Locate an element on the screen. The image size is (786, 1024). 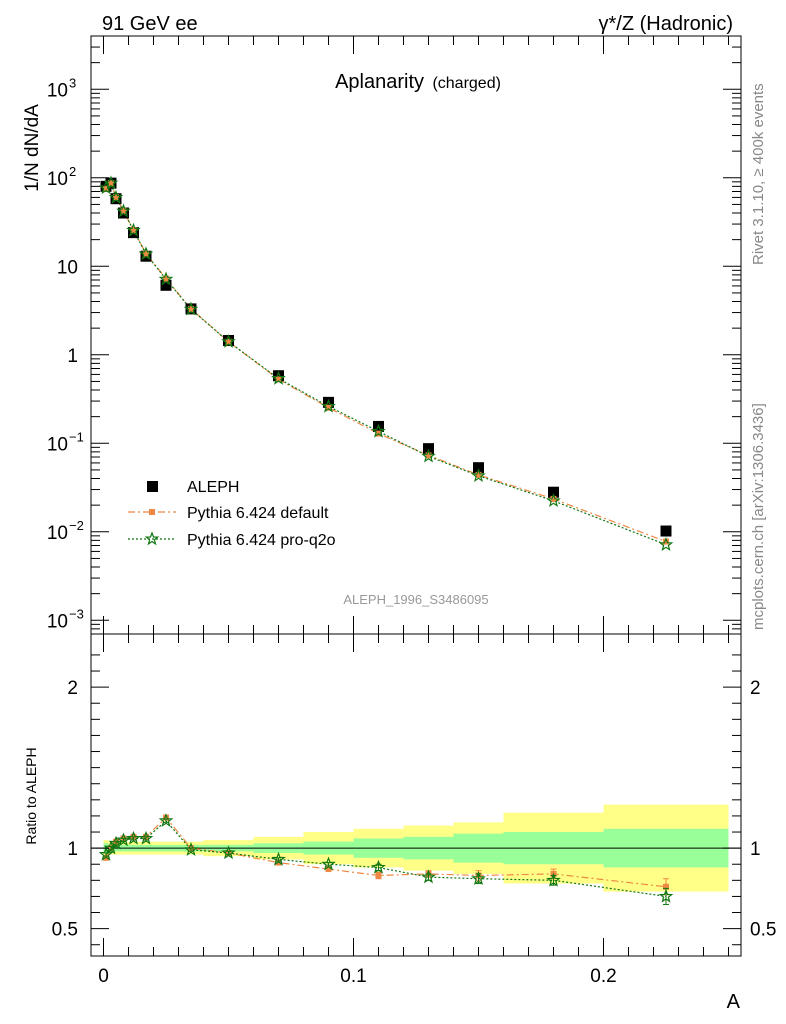
x-tick-label: 0.2 is located at coordinates (603, 976).